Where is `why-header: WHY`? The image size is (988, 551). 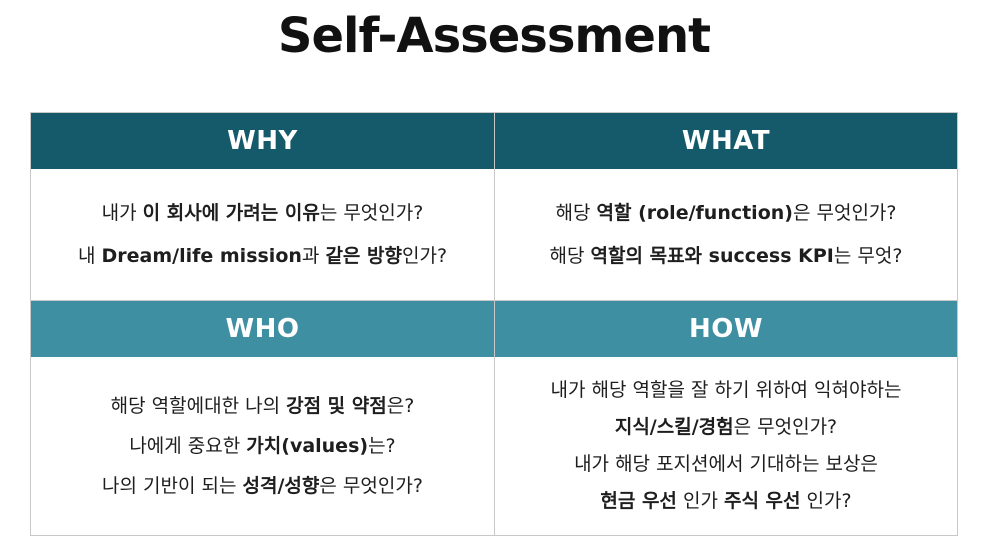
why-header: WHY is located at coordinates (262, 141).